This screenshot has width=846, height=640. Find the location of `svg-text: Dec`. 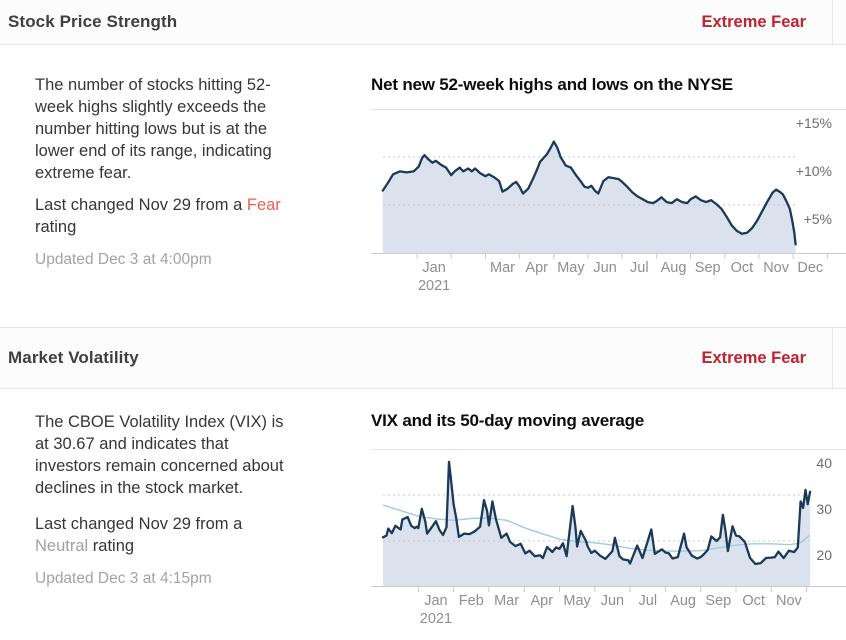

svg-text: Dec is located at coordinates (810, 268).